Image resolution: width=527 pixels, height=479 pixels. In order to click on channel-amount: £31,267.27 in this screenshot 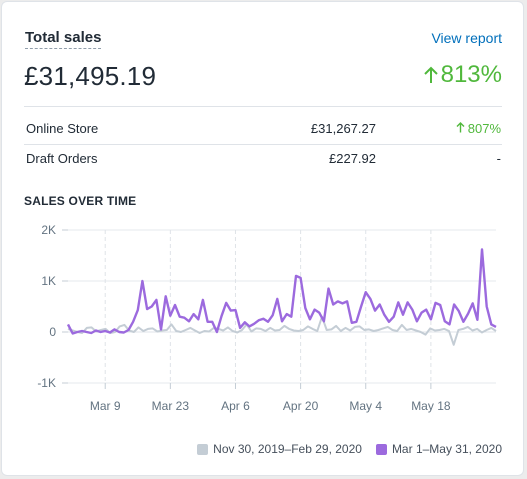, I will do `click(343, 128)`.